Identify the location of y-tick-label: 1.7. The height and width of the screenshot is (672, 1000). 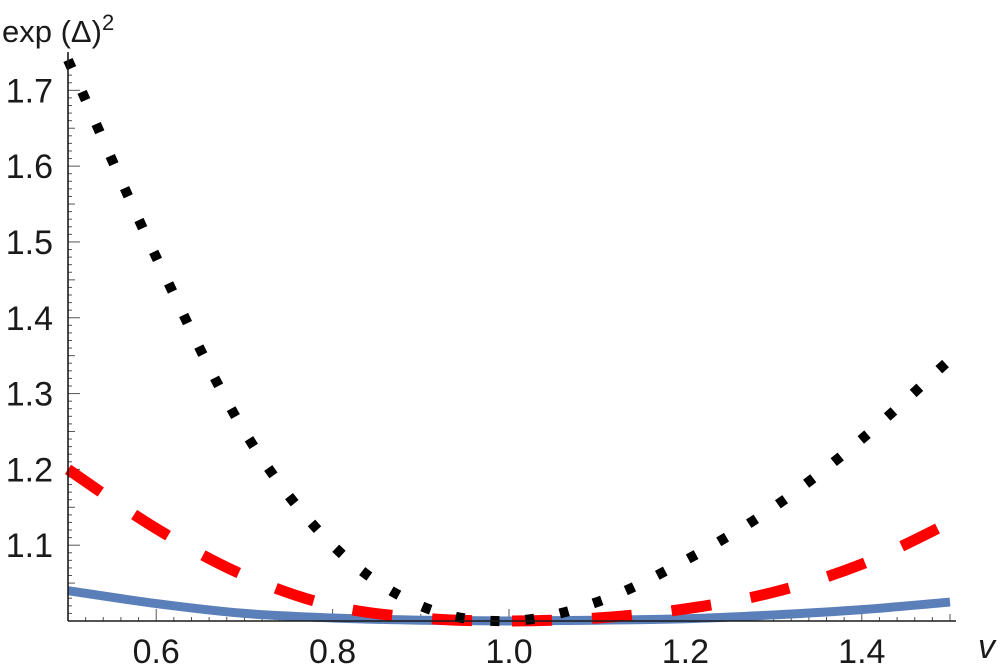
(29, 91).